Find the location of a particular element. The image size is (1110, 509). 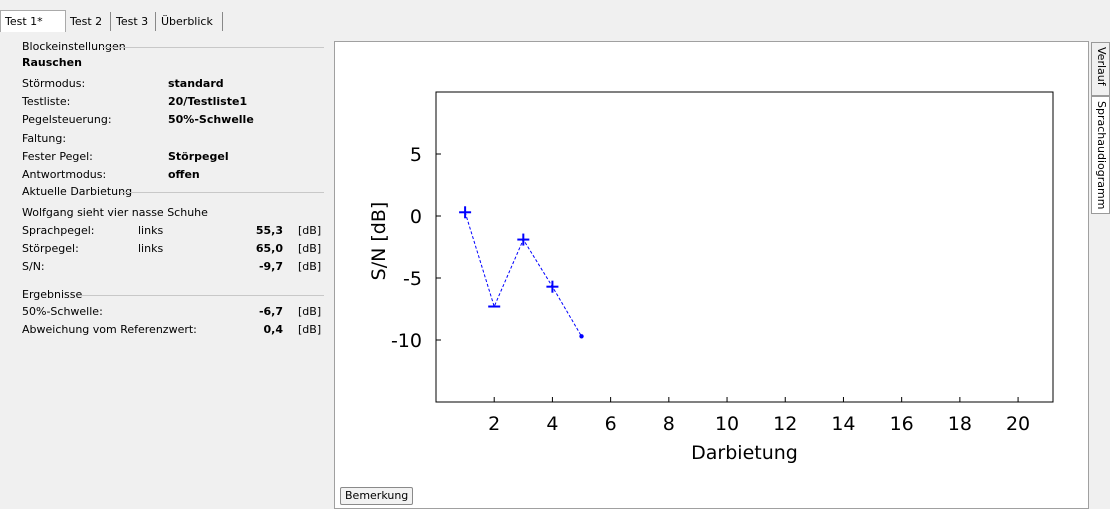

tab-test-1: Test 1* is located at coordinates (33, 21).